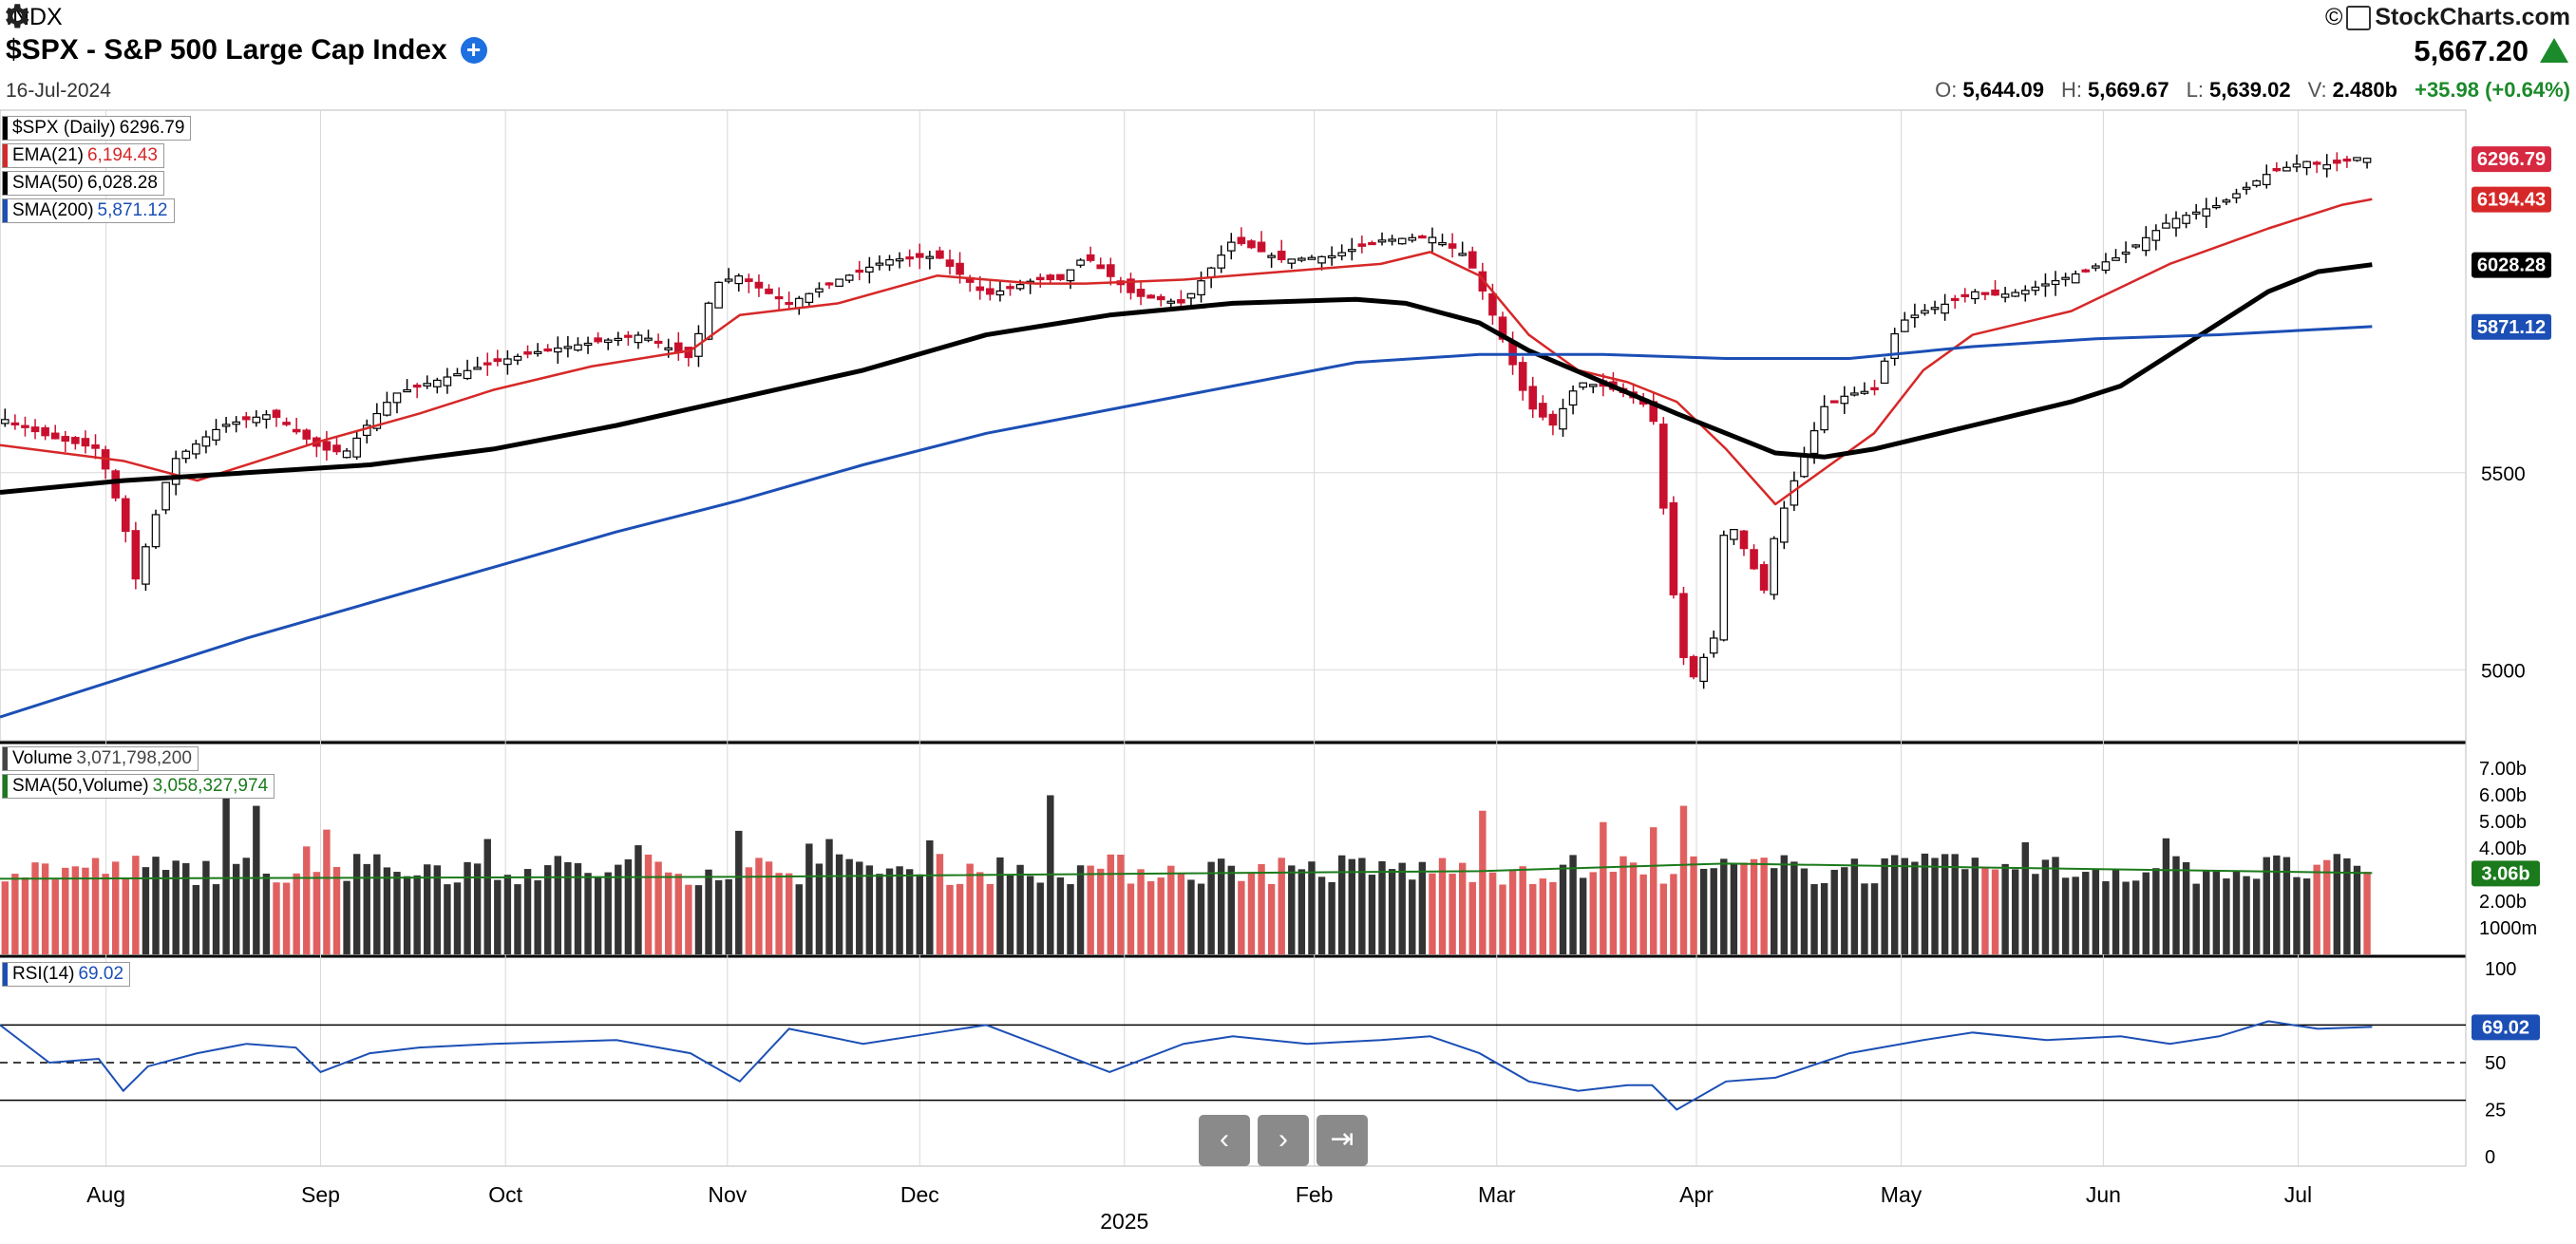 This screenshot has height=1244, width=2576. Describe the element at coordinates (66, 974) in the screenshot. I see `legend-item: RSI(14) 69.02` at that location.